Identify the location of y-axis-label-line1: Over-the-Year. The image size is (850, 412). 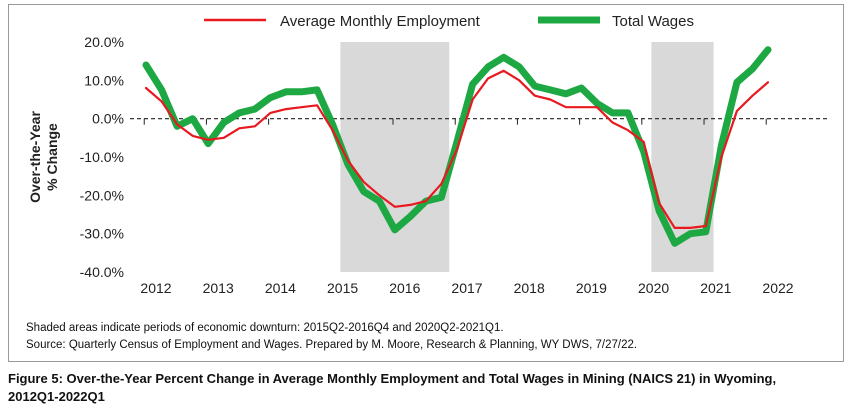
(35, 157).